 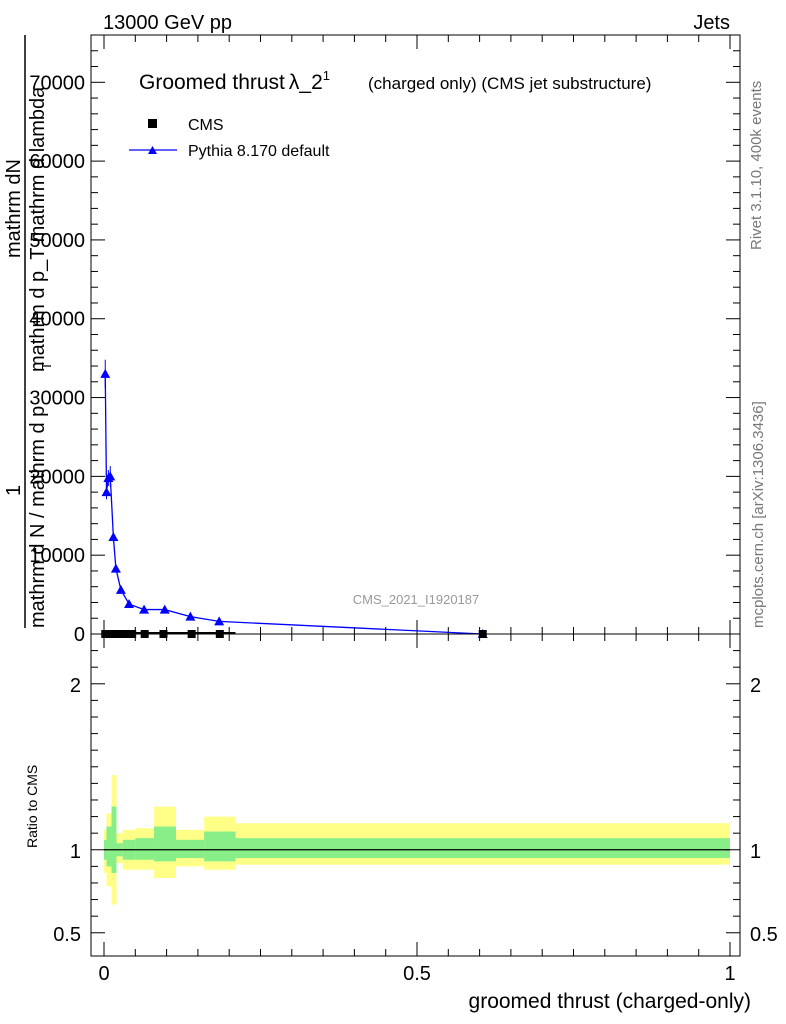 What do you see at coordinates (167, 23) in the screenshot?
I see `header-energy-label: 13000 GeV pp` at bounding box center [167, 23].